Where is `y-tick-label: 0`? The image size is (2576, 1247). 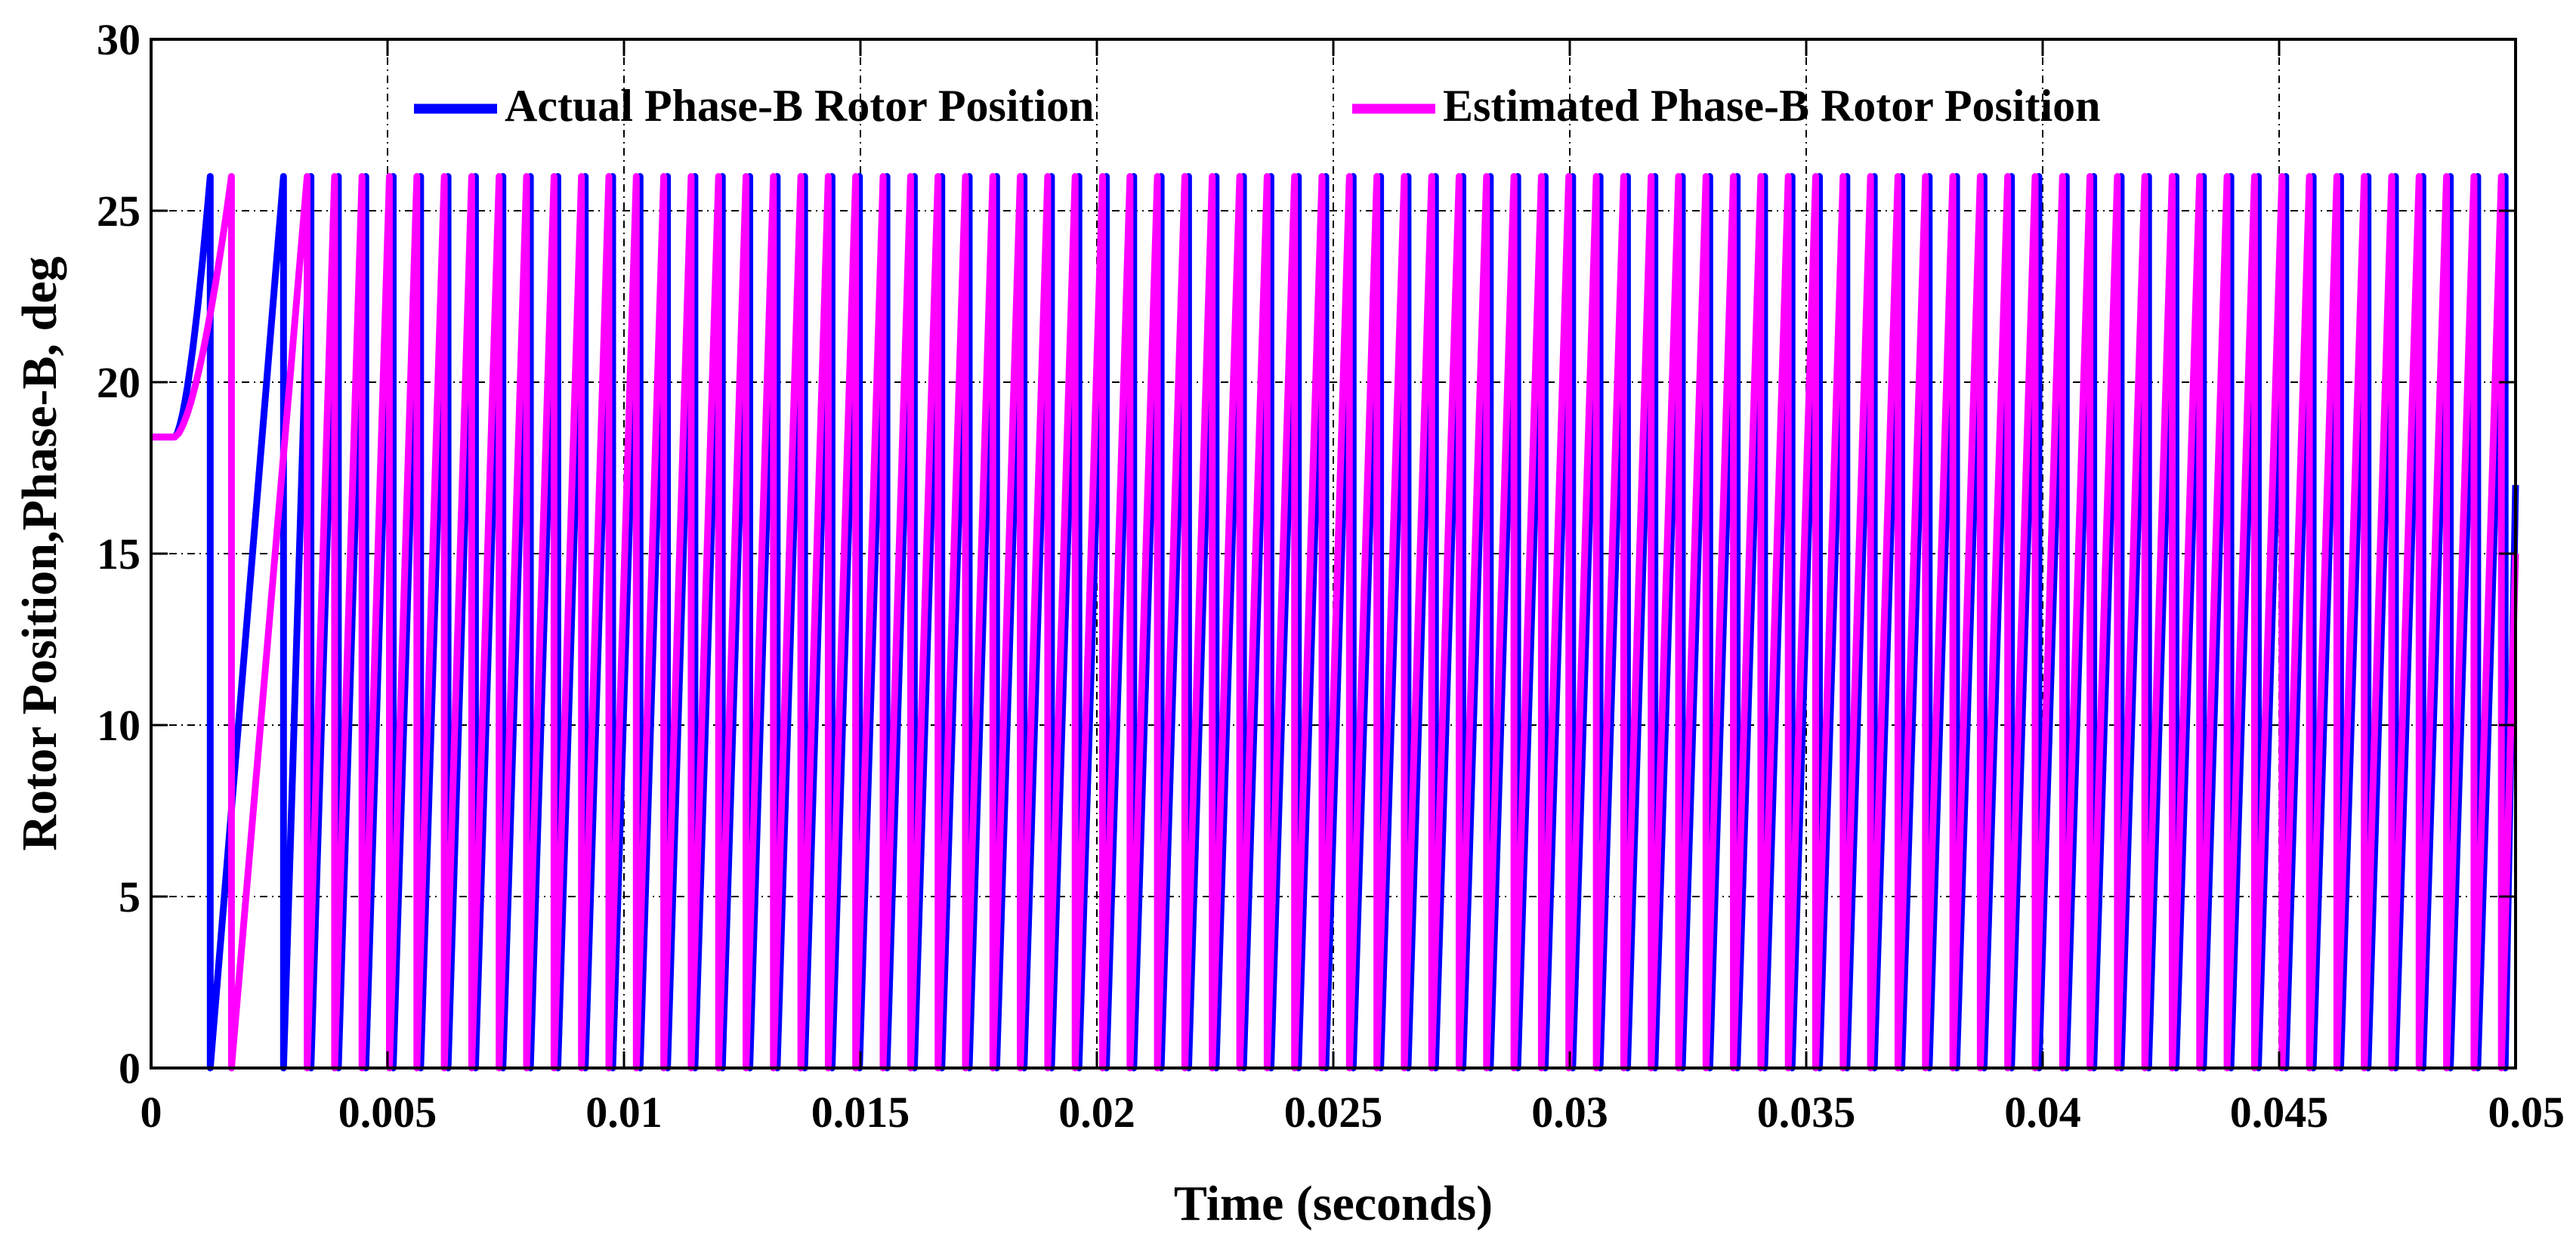 y-tick-label: 0 is located at coordinates (130, 1068).